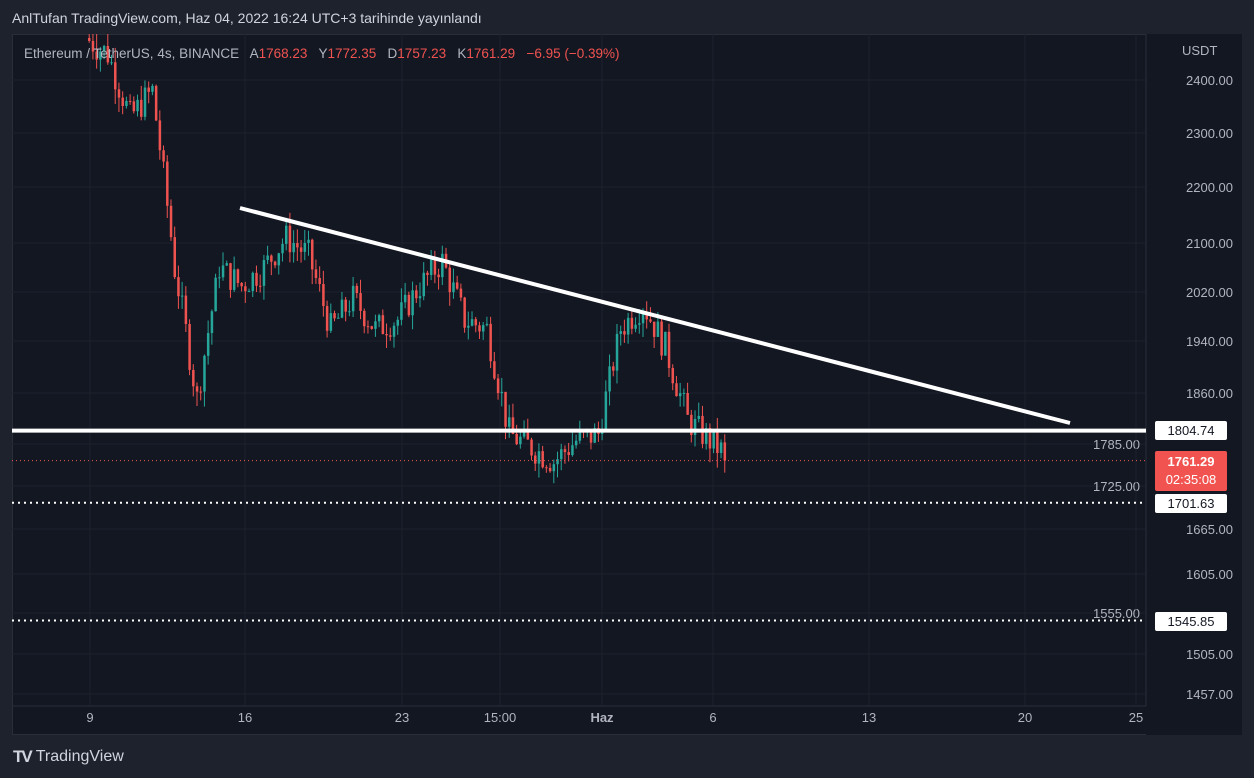 The image size is (1254, 778). Describe the element at coordinates (1209, 133) in the screenshot. I see `y-tick-label: 2300.00` at that location.